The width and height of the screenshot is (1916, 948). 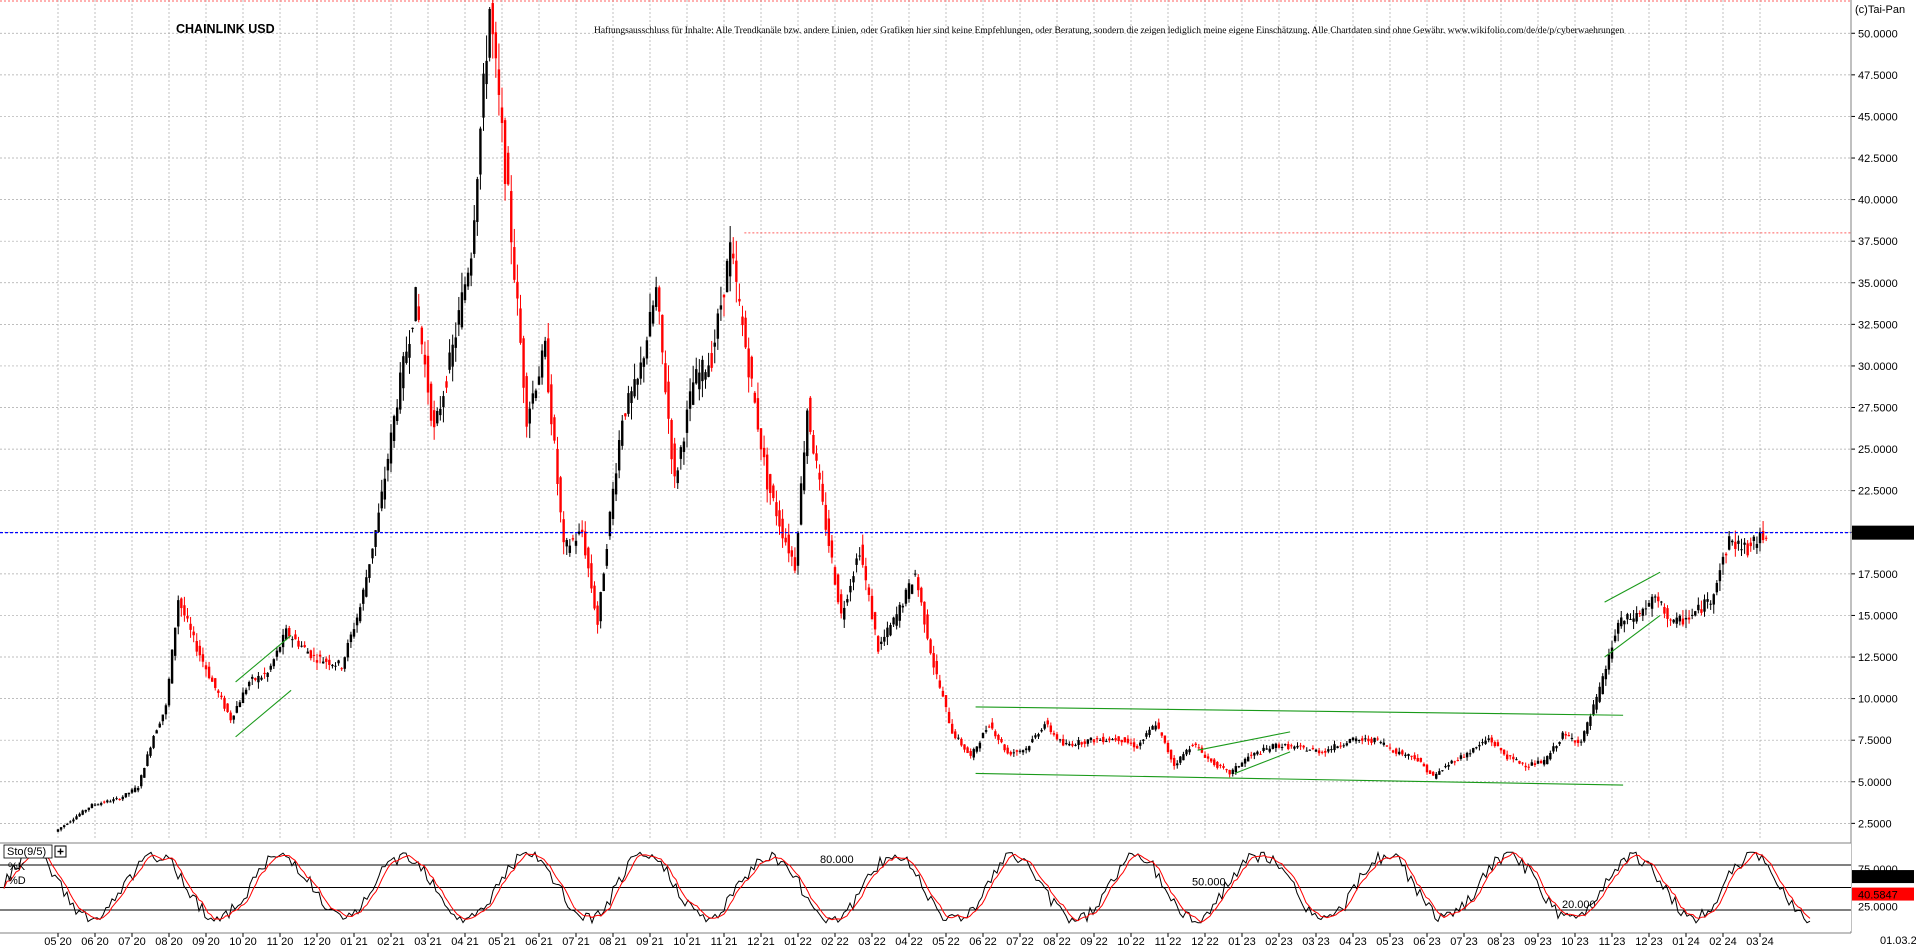 What do you see at coordinates (132, 942) in the screenshot?
I see `x-tick-label-2: 07 20` at bounding box center [132, 942].